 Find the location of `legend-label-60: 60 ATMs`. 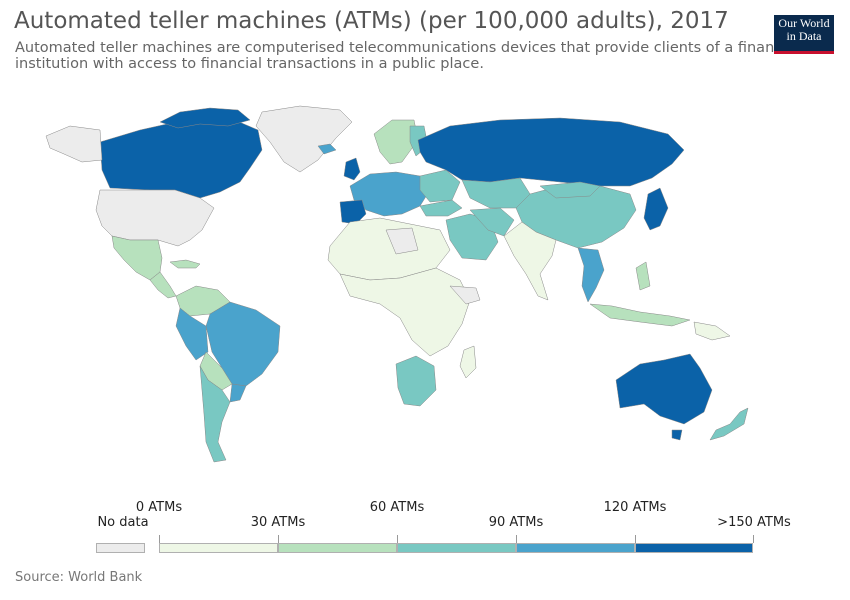

legend-label-60: 60 ATMs is located at coordinates (397, 507).